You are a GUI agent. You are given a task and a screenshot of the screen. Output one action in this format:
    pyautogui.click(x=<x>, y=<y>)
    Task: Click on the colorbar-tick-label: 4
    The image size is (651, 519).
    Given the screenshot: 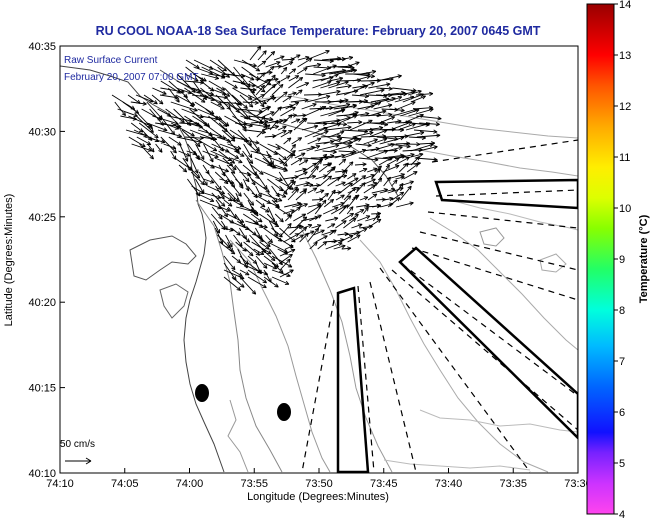 What is the action you would take?
    pyautogui.click(x=622, y=514)
    